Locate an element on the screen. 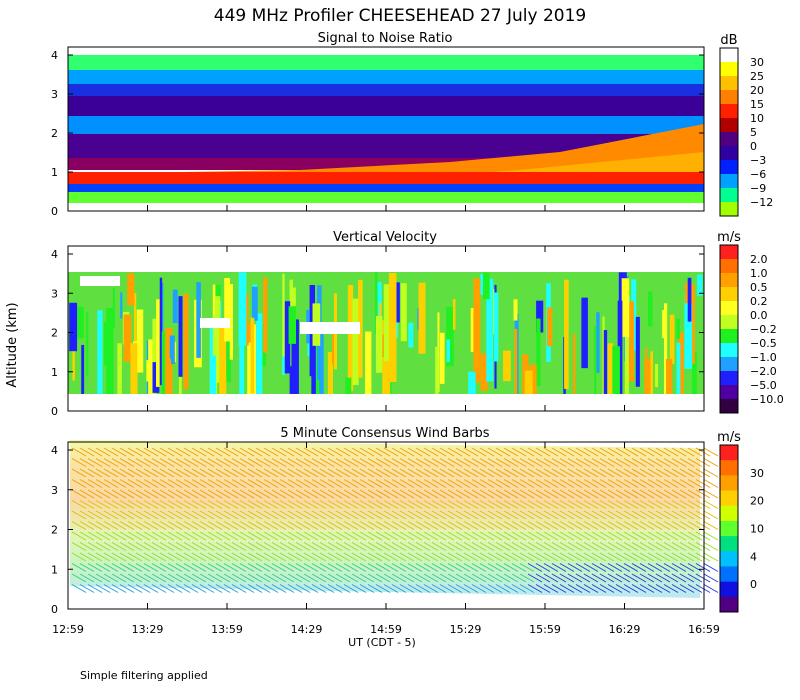 This screenshot has width=800, height=700. barbs-title: 5 Minute Consensus Wind Barbs is located at coordinates (384, 433).